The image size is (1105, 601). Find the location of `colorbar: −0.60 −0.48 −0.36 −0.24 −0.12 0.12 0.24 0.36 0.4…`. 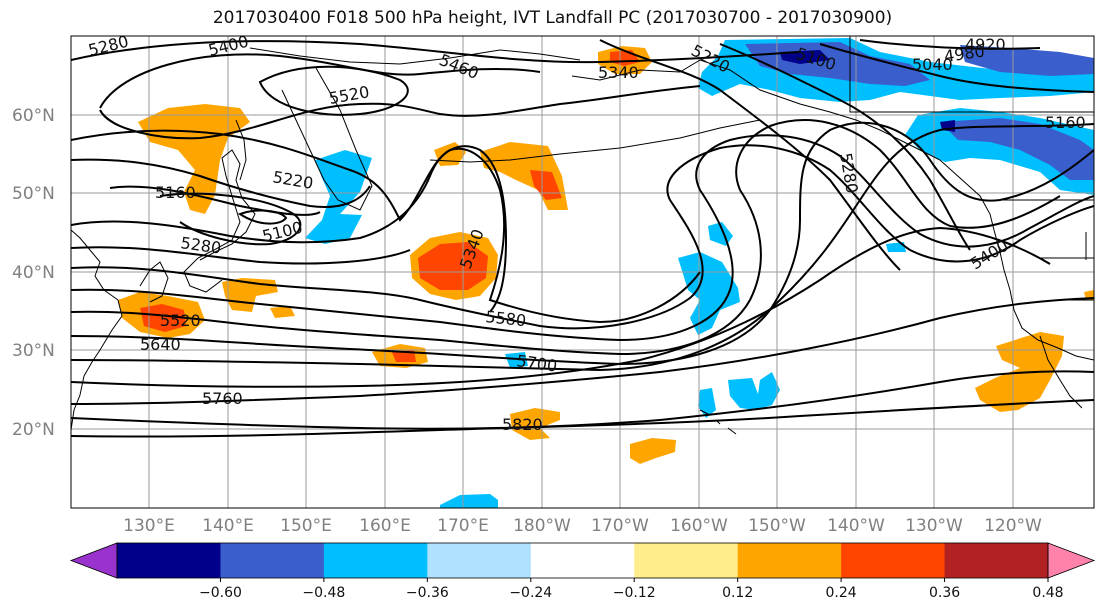

colorbar: −0.60 −0.48 −0.36 −0.24 −0.12 0.12 0.24 0.36 0.4… is located at coordinates (582, 571).